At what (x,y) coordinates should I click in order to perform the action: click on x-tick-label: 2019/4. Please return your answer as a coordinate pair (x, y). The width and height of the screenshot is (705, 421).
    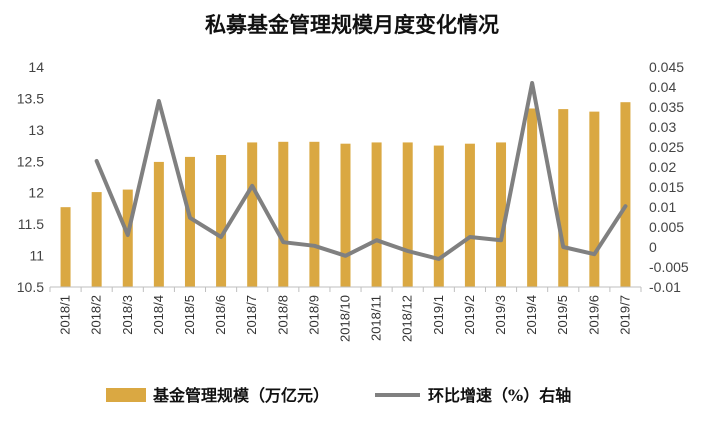
    Looking at the image, I should click on (531, 315).